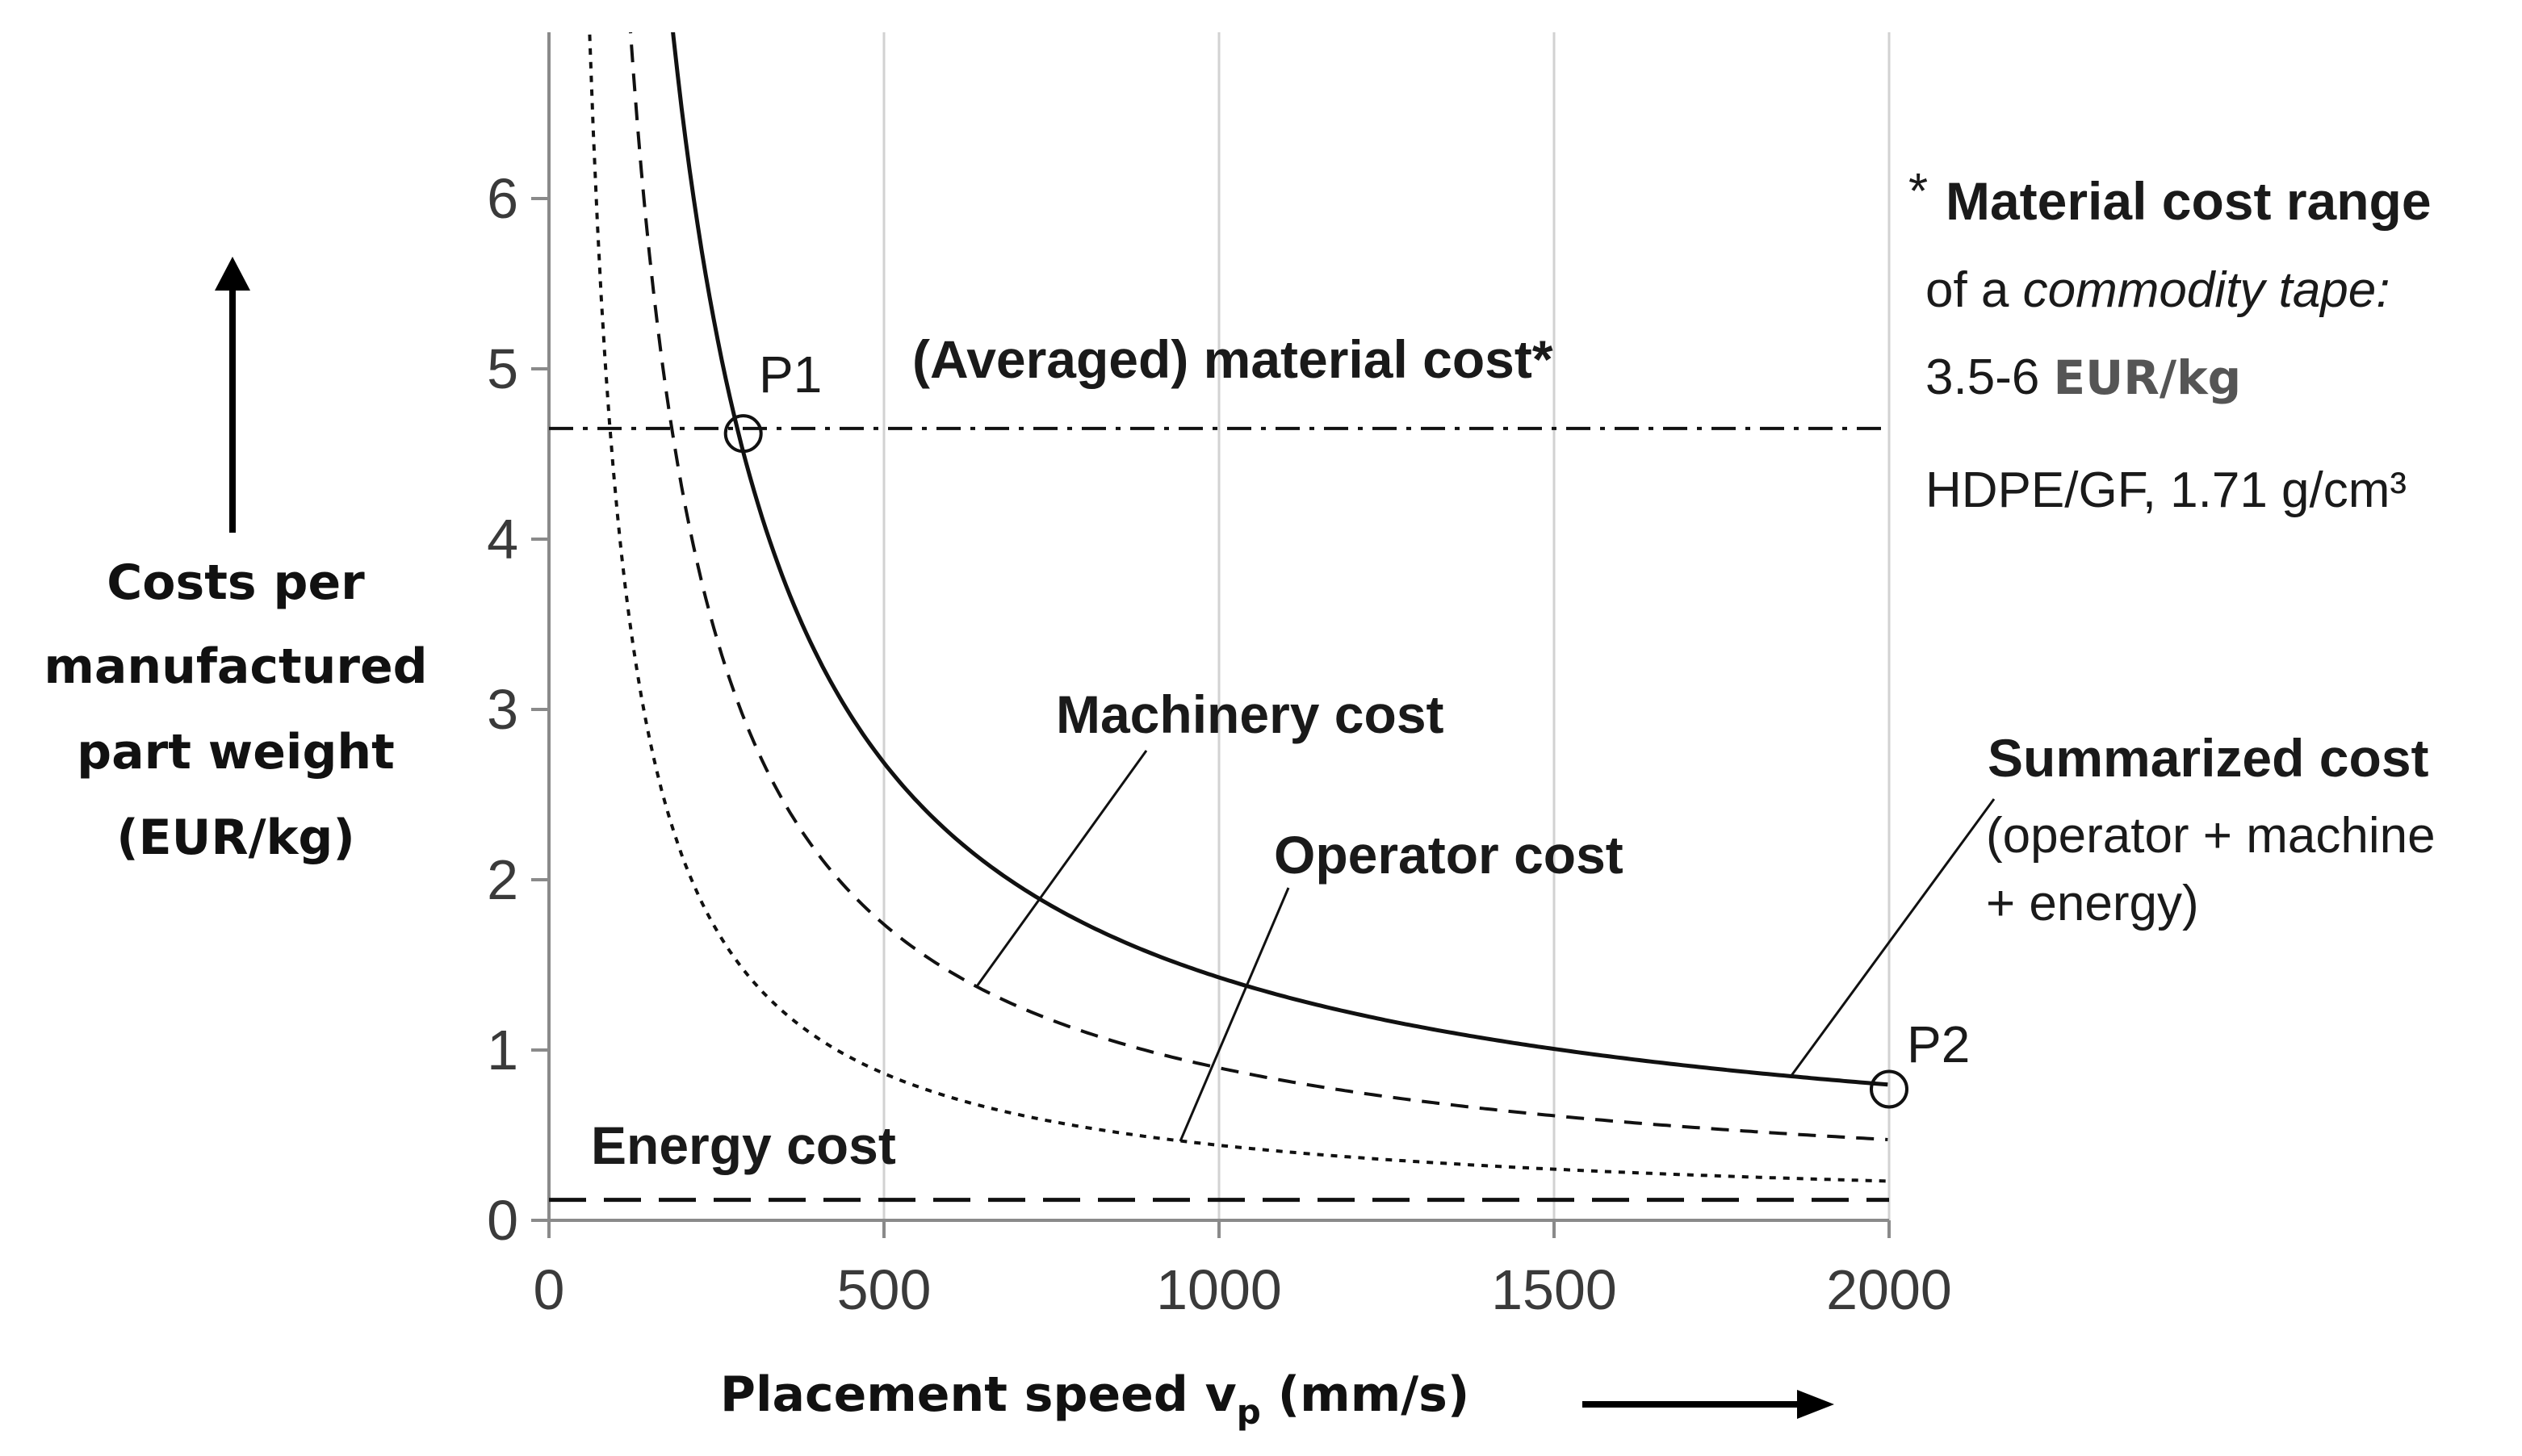 The image size is (2522, 1456). What do you see at coordinates (1889, 1289) in the screenshot?
I see `x-tick-label-2000: 2000` at bounding box center [1889, 1289].